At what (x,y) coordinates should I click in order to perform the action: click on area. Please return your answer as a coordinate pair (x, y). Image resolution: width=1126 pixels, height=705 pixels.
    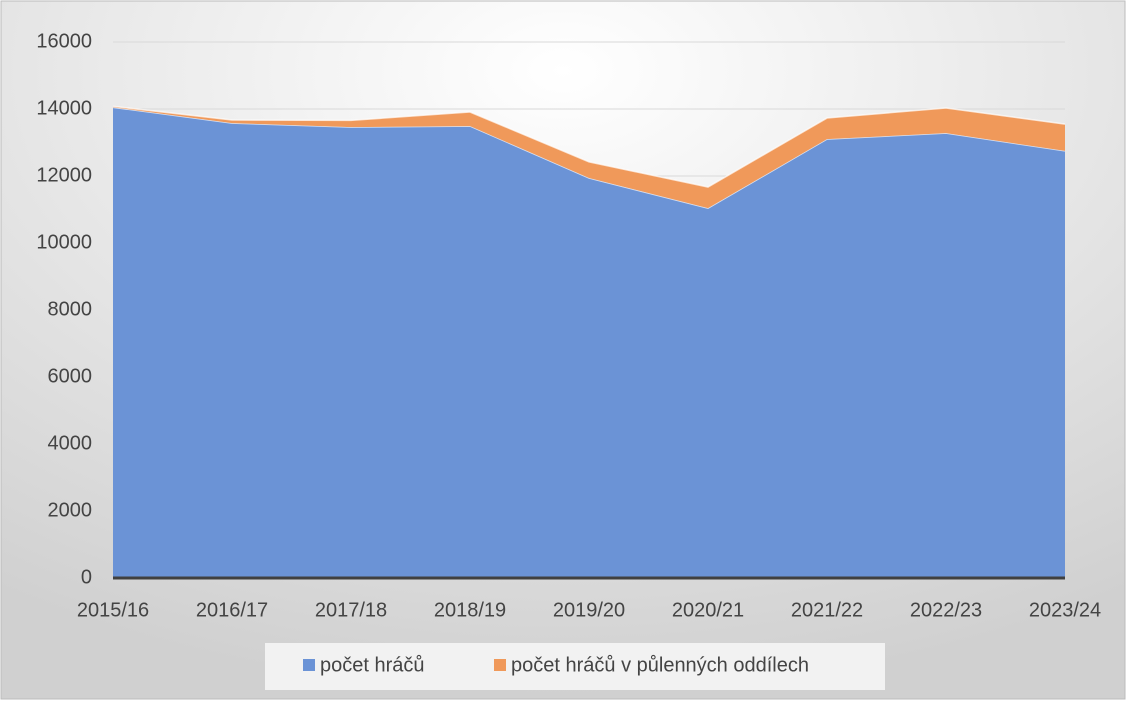
    Looking at the image, I should click on (589, 157).